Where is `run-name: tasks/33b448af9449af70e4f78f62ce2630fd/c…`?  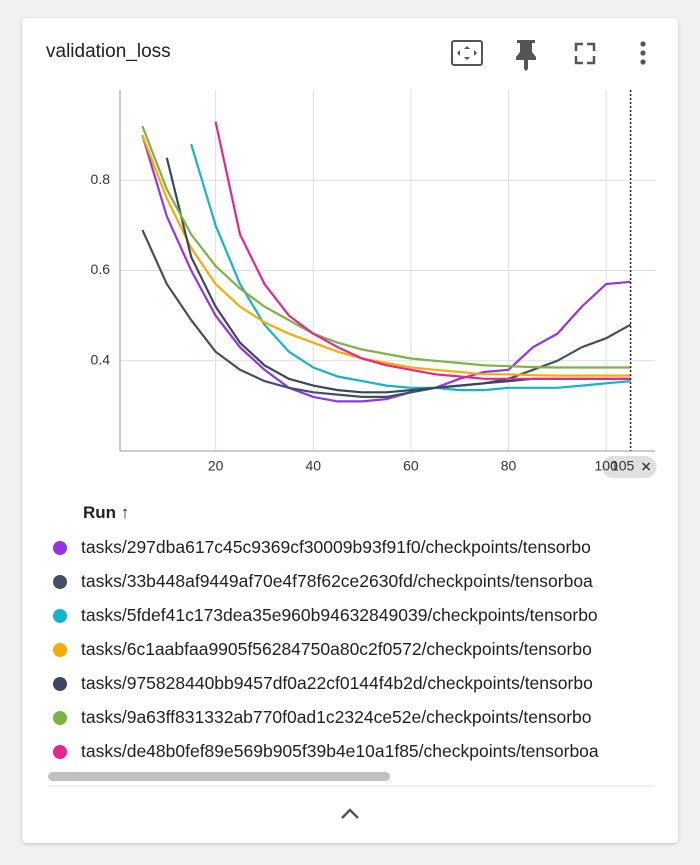 run-name: tasks/33b448af9449af70e4f78f62ce2630fd/c… is located at coordinates (337, 581).